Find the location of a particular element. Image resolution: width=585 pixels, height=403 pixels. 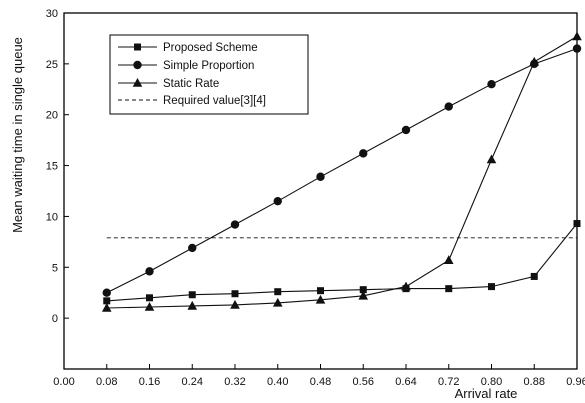

legend-entry: Static Rate is located at coordinates (168, 84).